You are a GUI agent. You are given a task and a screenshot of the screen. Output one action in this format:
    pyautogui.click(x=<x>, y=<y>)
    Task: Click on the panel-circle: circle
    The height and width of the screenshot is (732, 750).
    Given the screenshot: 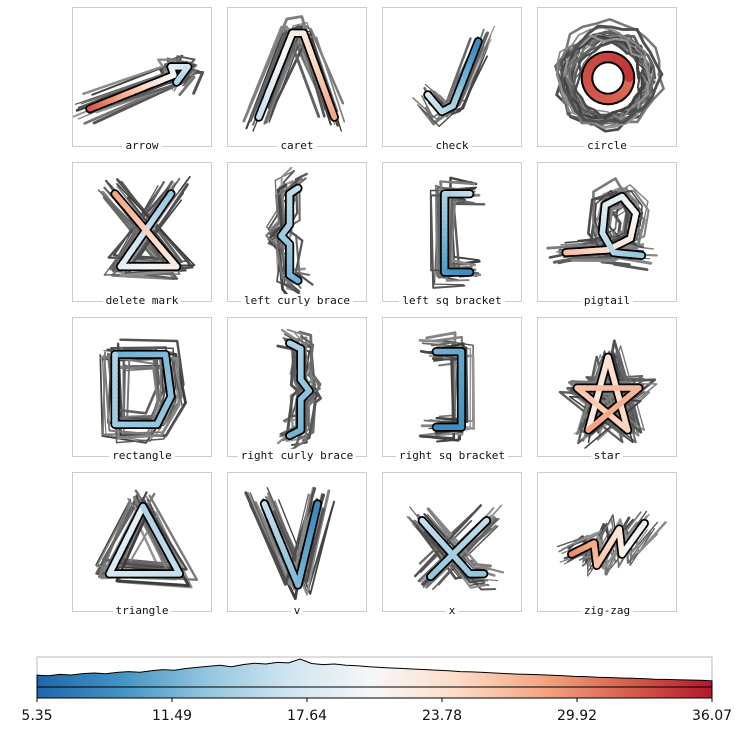 What is the action you would take?
    pyautogui.click(x=607, y=79)
    